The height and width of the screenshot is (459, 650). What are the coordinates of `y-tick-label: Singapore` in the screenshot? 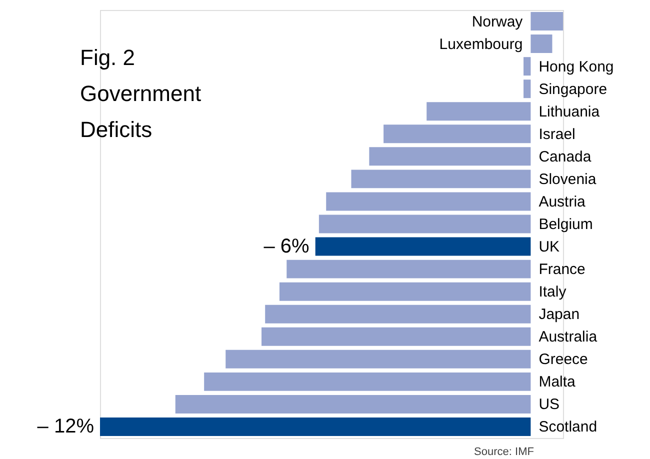 It's located at (573, 89).